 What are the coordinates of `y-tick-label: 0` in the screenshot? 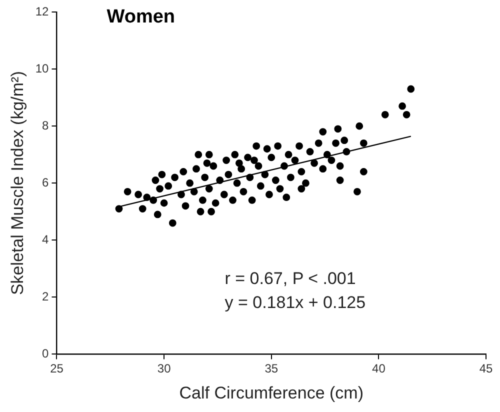 It's located at (46, 353).